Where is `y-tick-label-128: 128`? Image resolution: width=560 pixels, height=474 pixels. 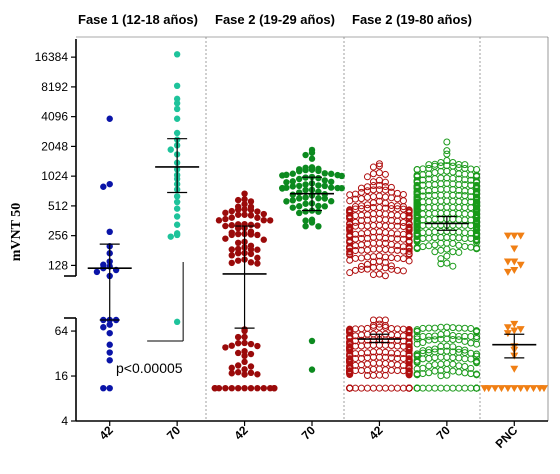 y-tick-label-128: 128 is located at coordinates (58, 265).